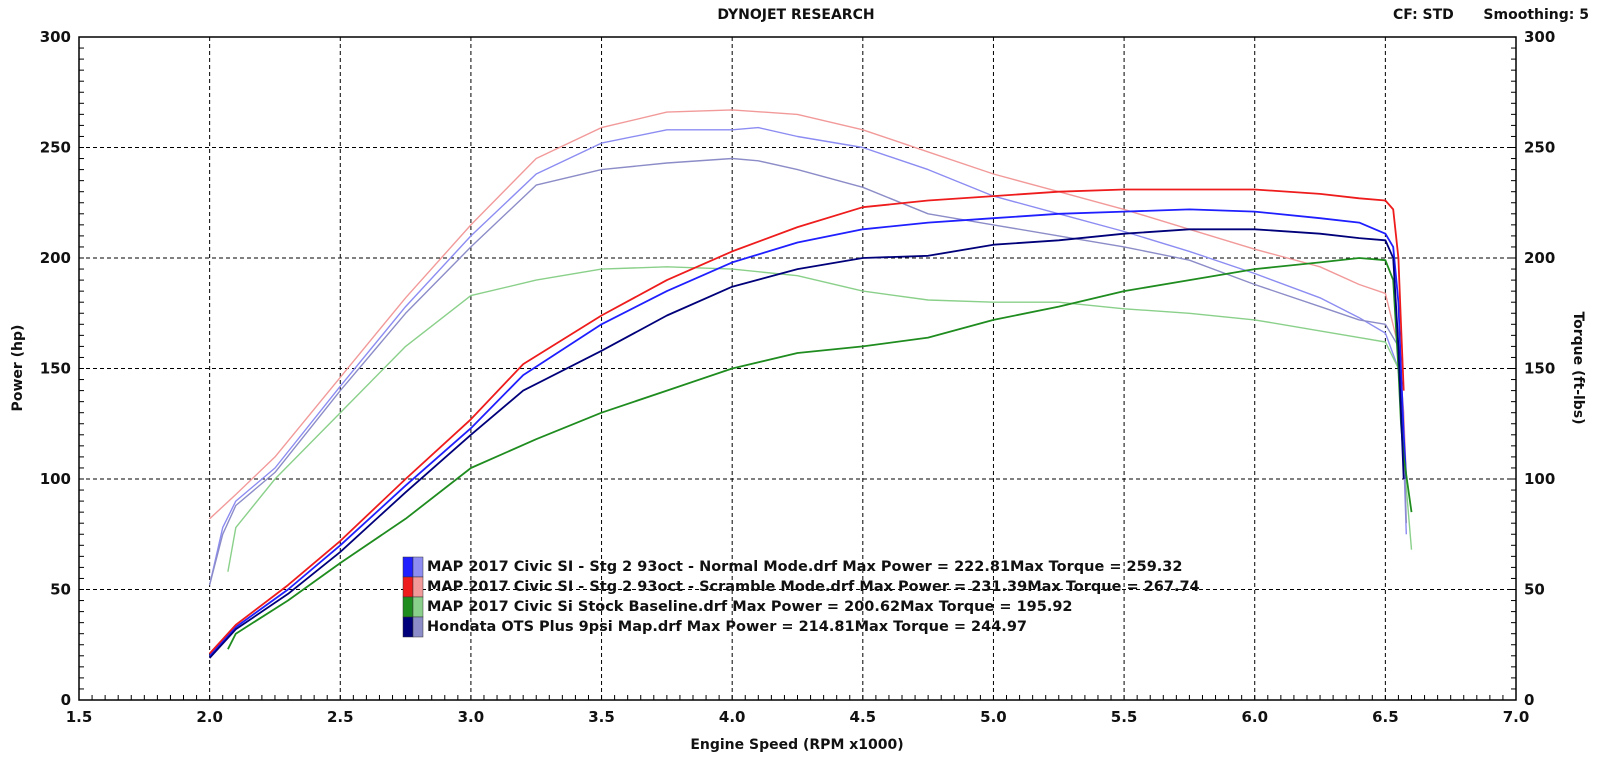 The height and width of the screenshot is (759, 1600). I want to click on y-tick-label: 250, so click(55, 148).